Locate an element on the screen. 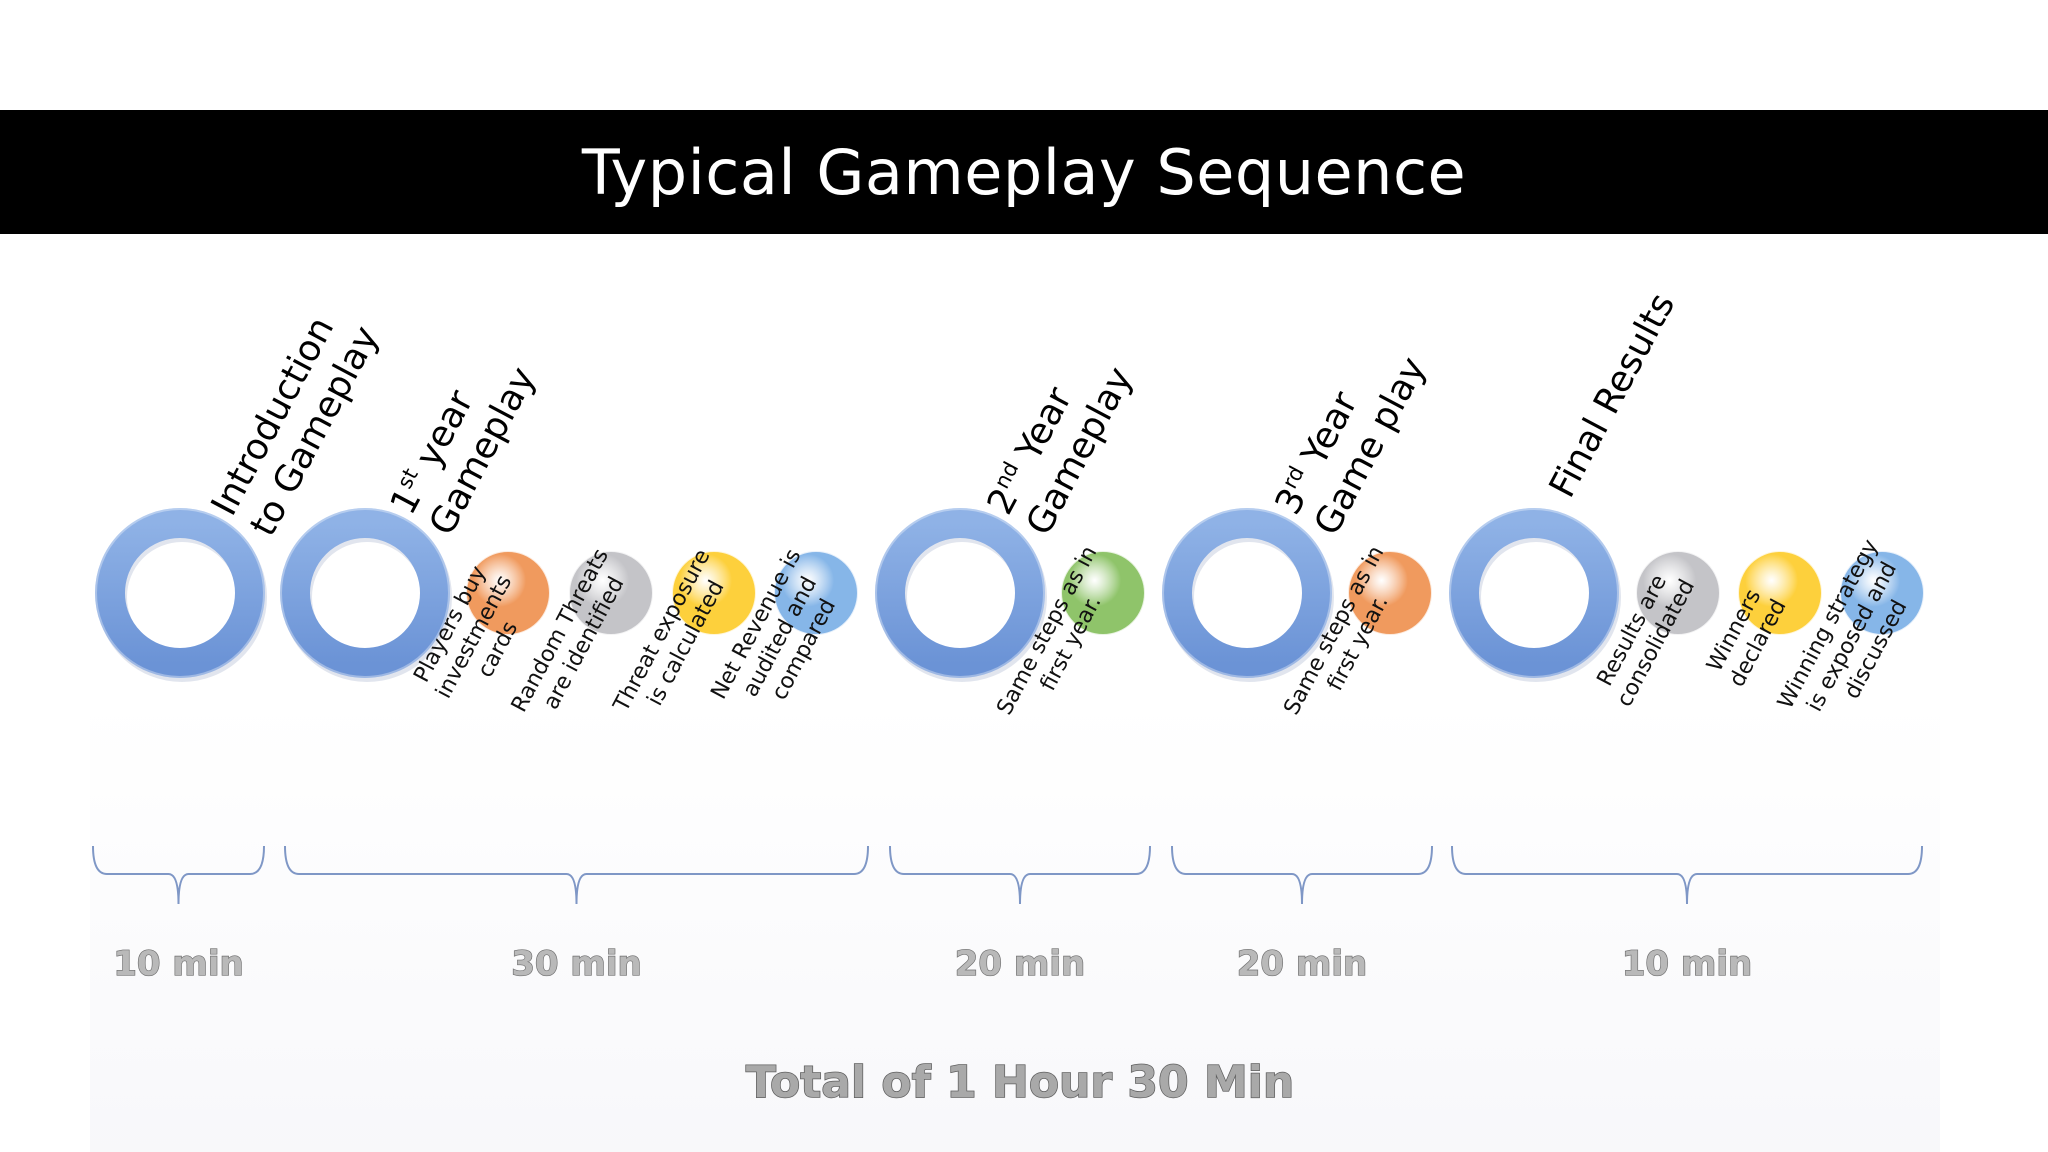 This screenshot has width=2048, height=1152. page-title: Typical Gameplay Sequence is located at coordinates (1024, 172).